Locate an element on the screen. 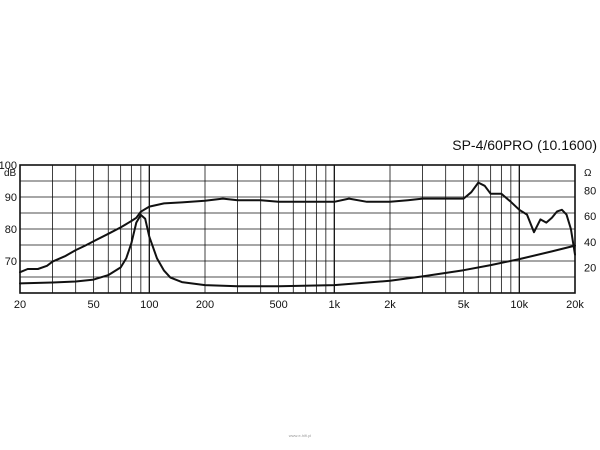  left-tick-label: 80 is located at coordinates (11, 230).